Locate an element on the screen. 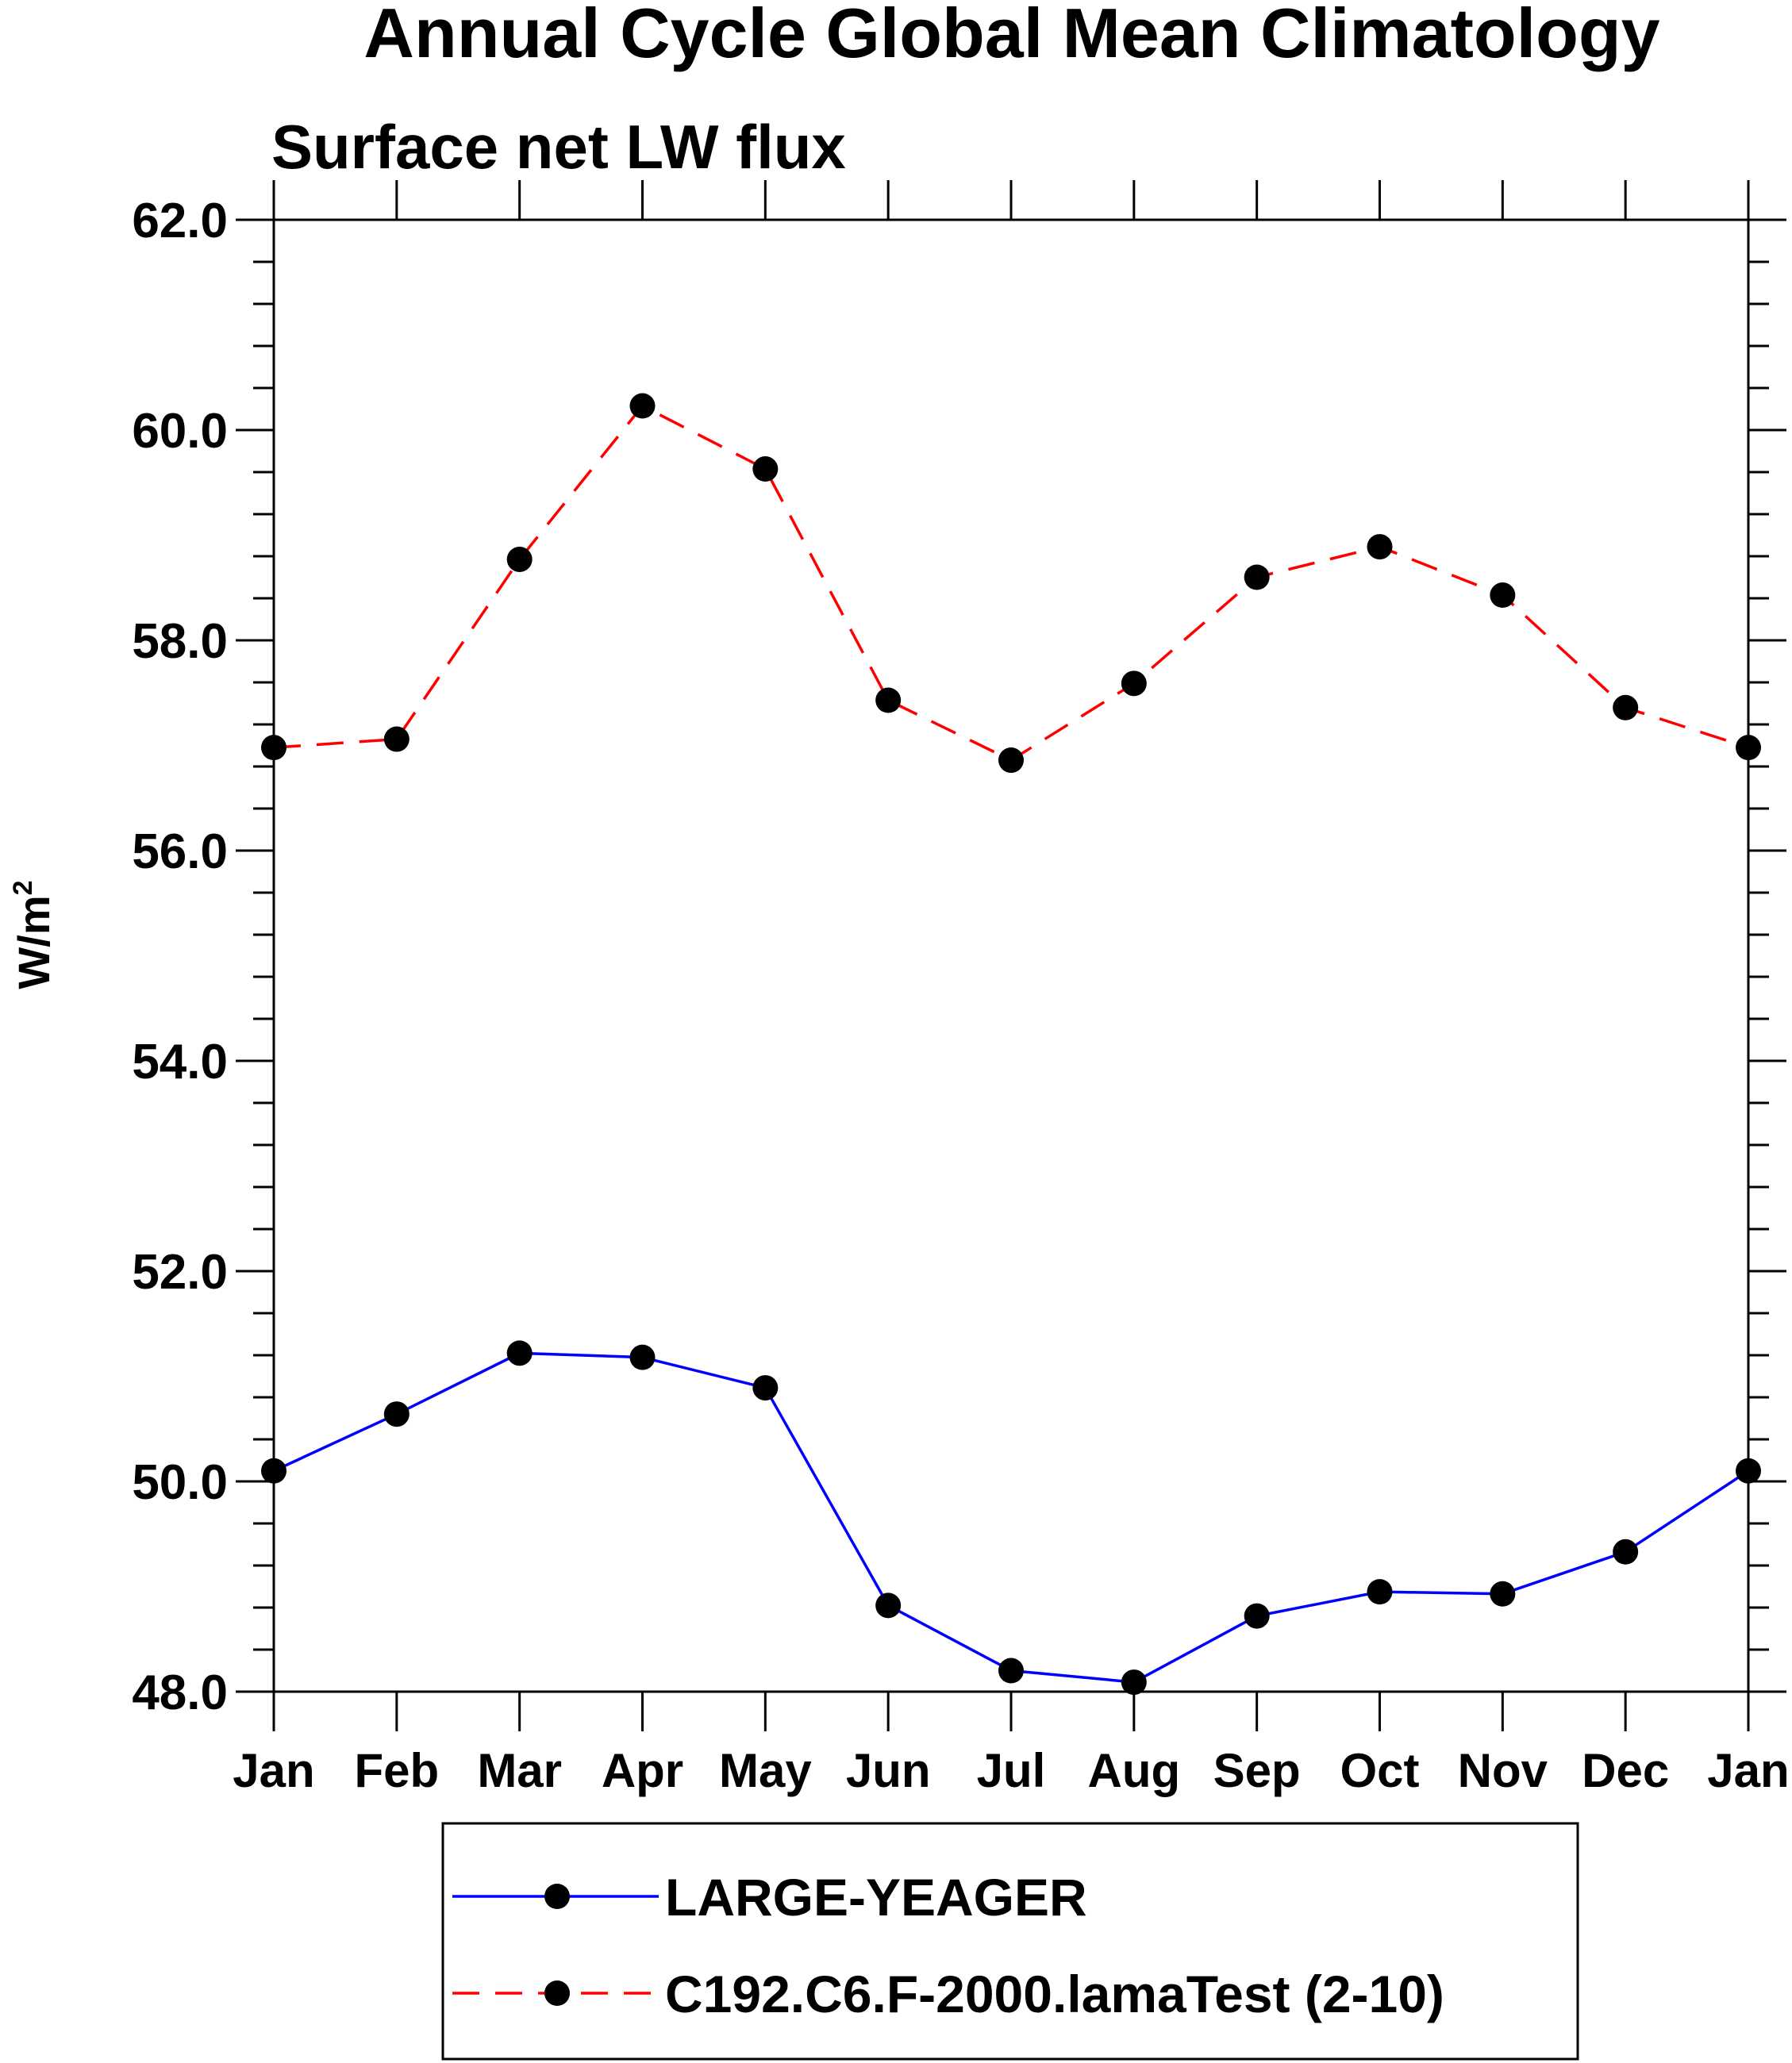 The height and width of the screenshot is (2063, 1792). y-axis-label-text: W/m is located at coordinates (34, 942).